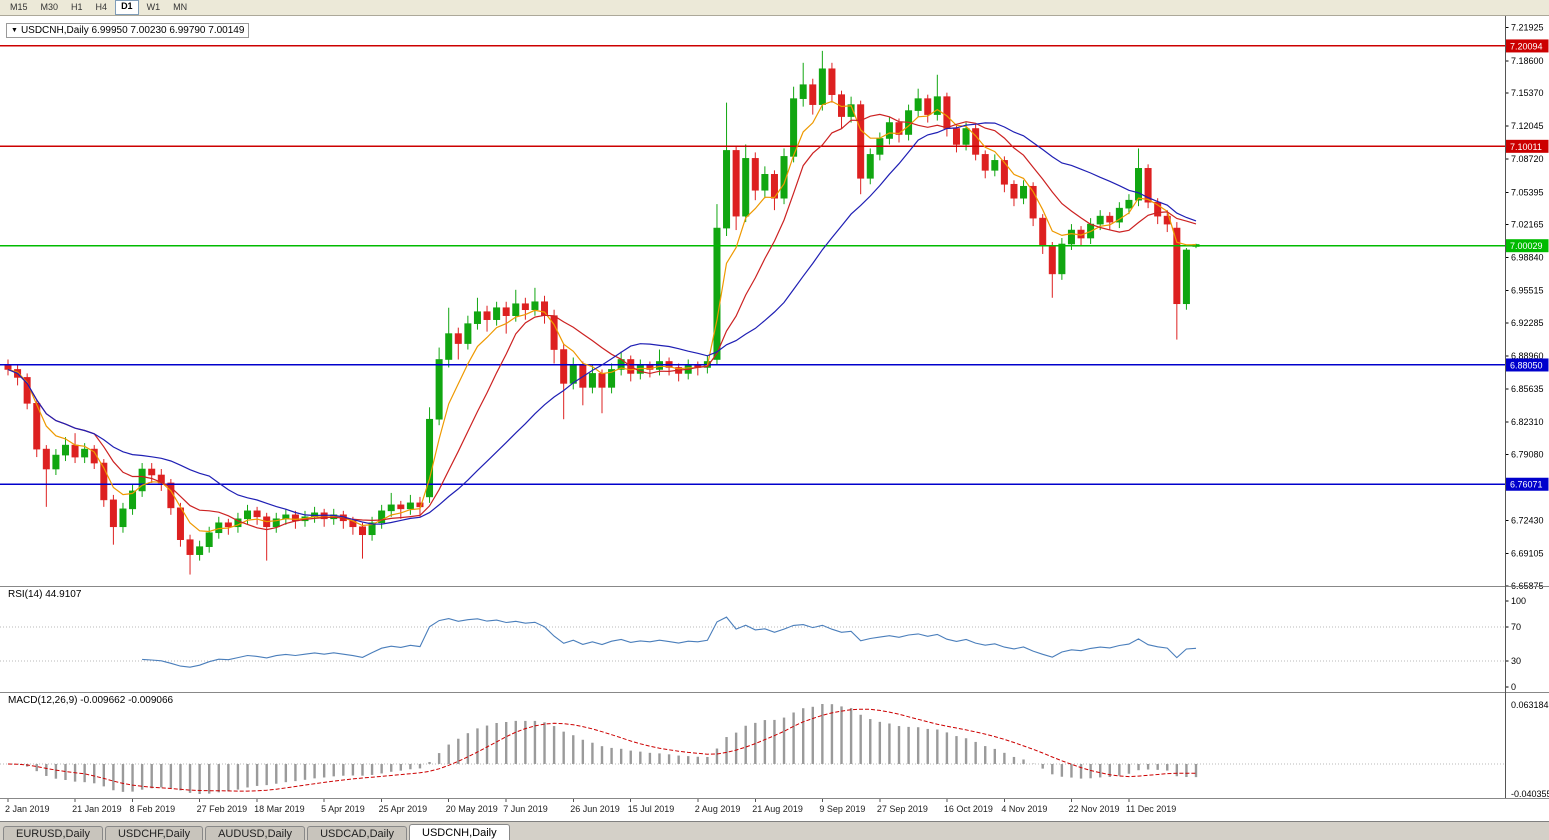 This screenshot has width=1549, height=840. Describe the element at coordinates (153, 7) in the screenshot. I see `timeframe-button-w1: W1` at that location.